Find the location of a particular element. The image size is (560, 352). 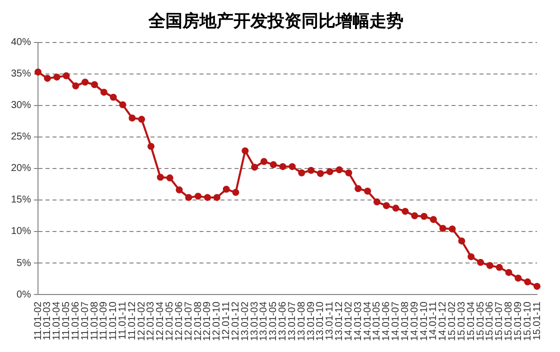

x-tick-label: 15.01-06 is located at coordinates (490, 321).